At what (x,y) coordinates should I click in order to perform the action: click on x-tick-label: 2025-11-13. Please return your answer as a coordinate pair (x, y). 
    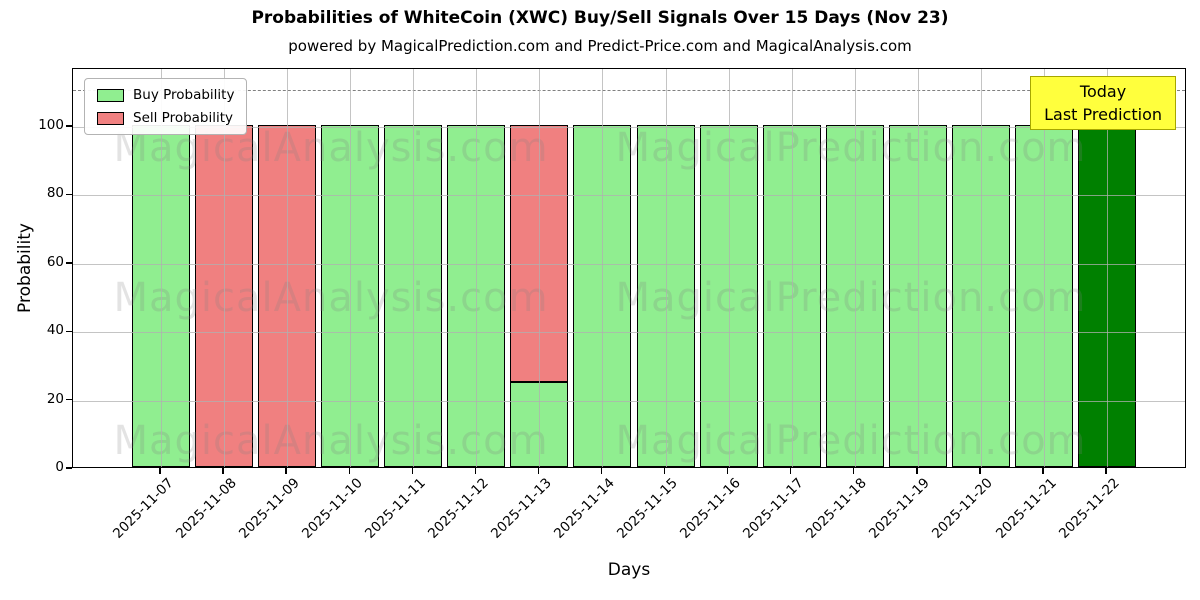
    Looking at the image, I should click on (521, 508).